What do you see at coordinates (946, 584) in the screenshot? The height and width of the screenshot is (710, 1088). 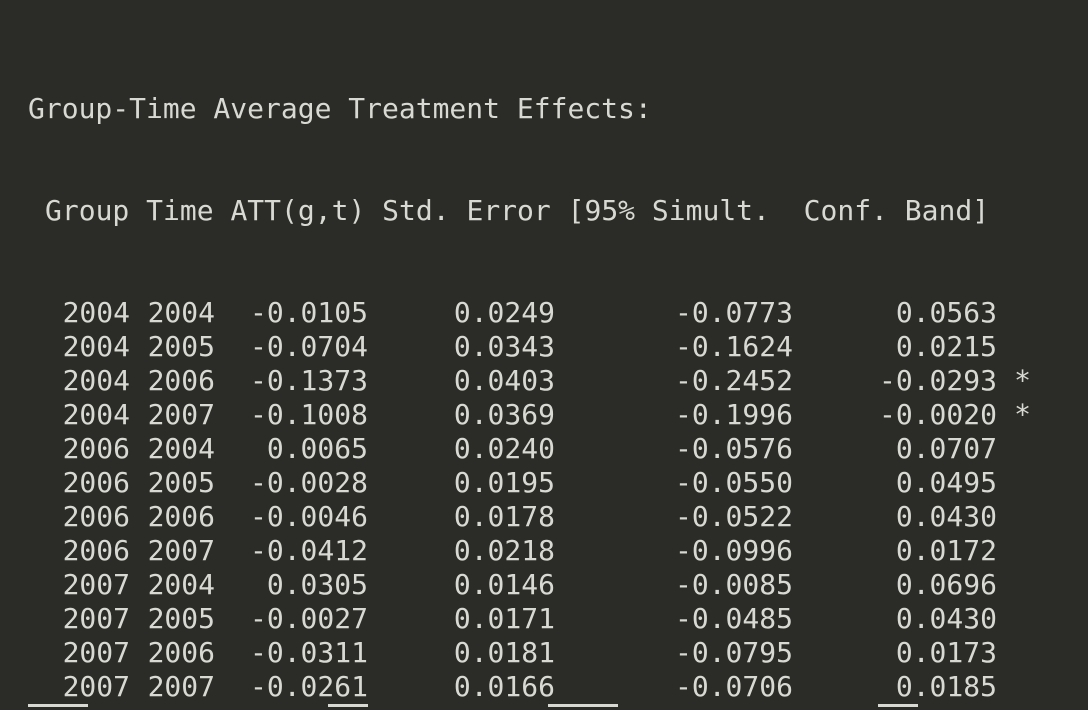 I see `cell-band-upper: 0.0696` at bounding box center [946, 584].